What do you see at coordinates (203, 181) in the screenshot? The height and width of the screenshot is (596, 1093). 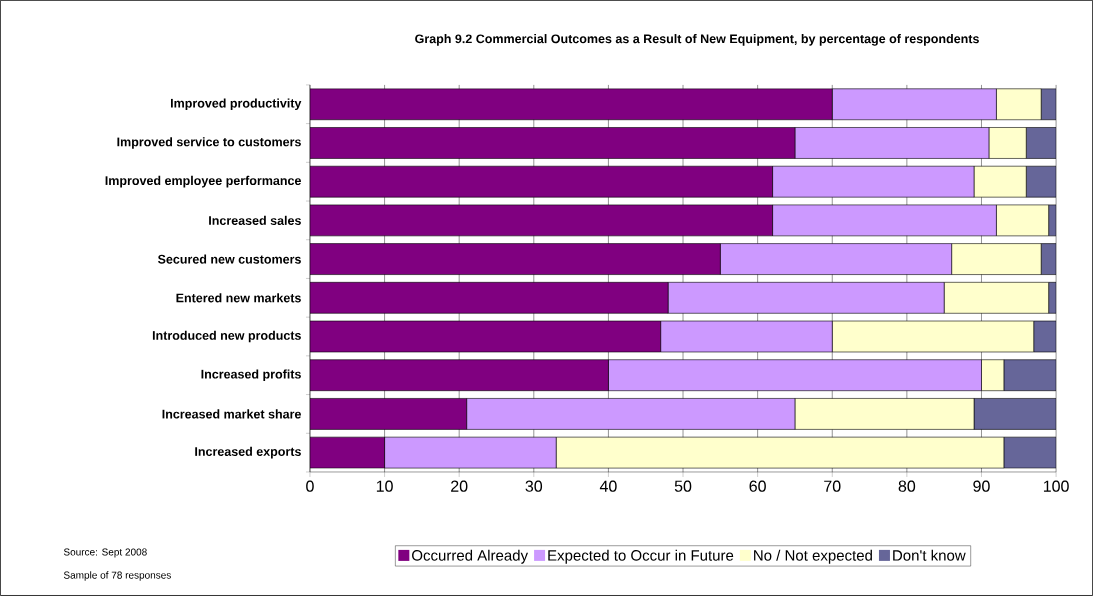 I see `y-tick-label: Improved employee performance` at bounding box center [203, 181].